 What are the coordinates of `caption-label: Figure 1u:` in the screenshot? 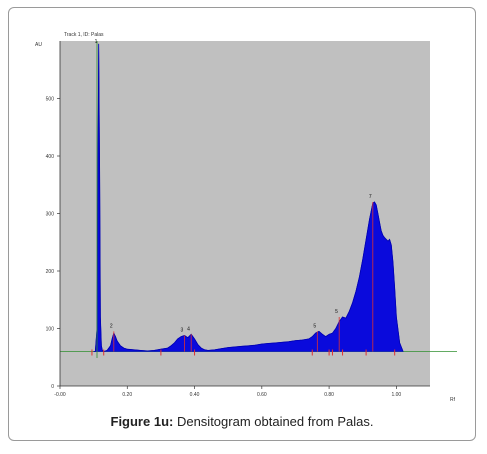 It's located at (142, 421).